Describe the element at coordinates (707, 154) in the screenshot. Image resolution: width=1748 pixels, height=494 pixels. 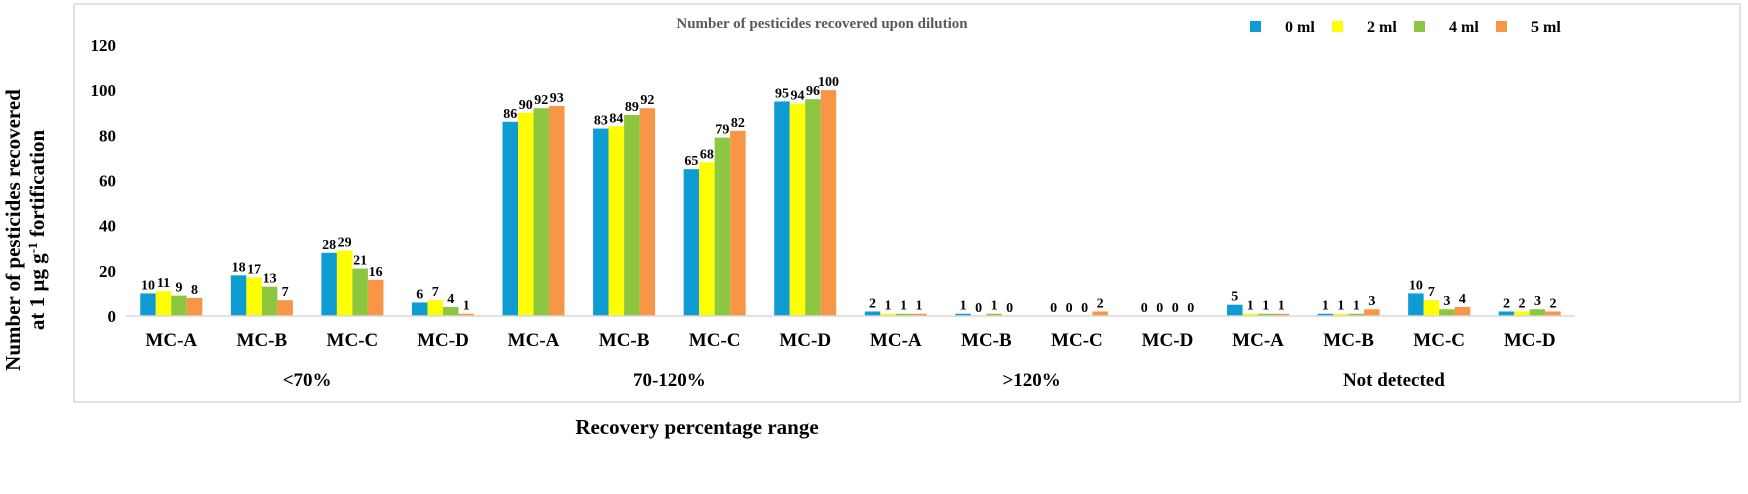
I see `bar-value-label: 68` at that location.